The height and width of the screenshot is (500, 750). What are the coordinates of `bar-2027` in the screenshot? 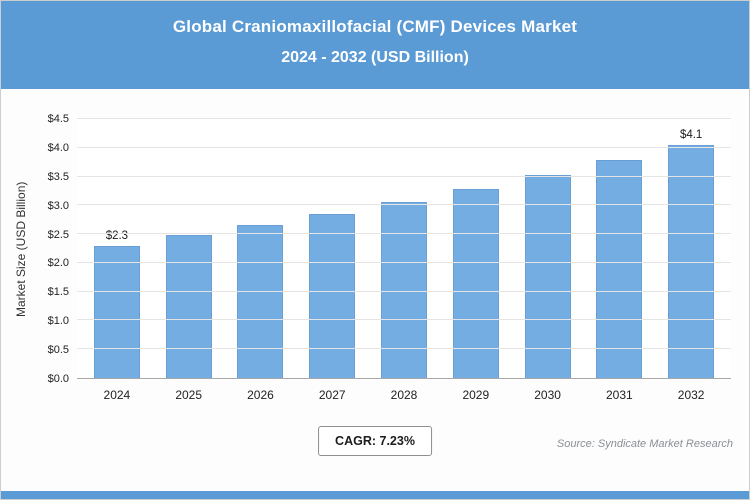 It's located at (332, 295).